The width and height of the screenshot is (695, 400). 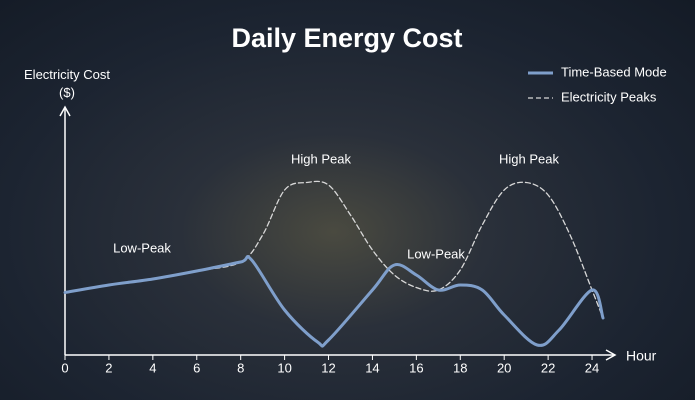 I want to click on x-tick-label: 16, so click(x=416, y=367).